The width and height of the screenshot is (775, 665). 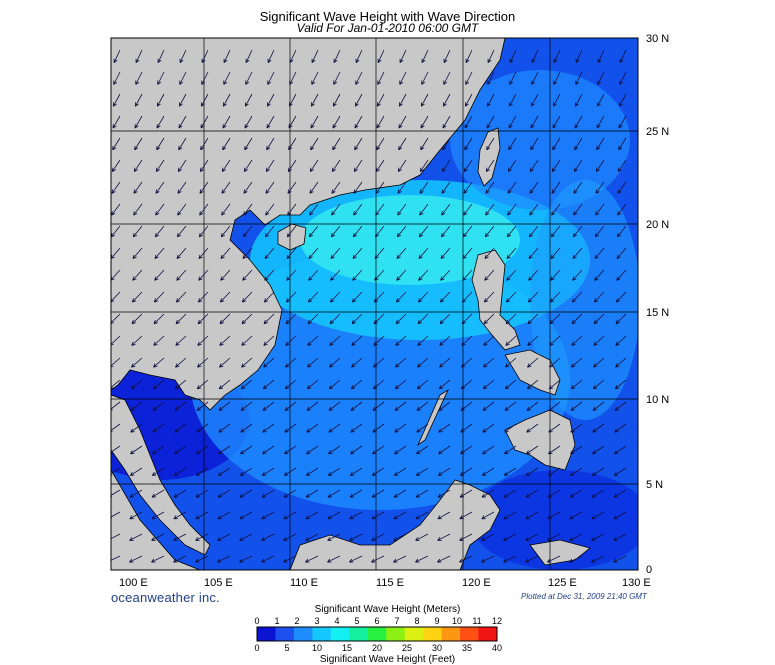 What do you see at coordinates (436, 621) in the screenshot?
I see `scale-meter-tick: 9` at bounding box center [436, 621].